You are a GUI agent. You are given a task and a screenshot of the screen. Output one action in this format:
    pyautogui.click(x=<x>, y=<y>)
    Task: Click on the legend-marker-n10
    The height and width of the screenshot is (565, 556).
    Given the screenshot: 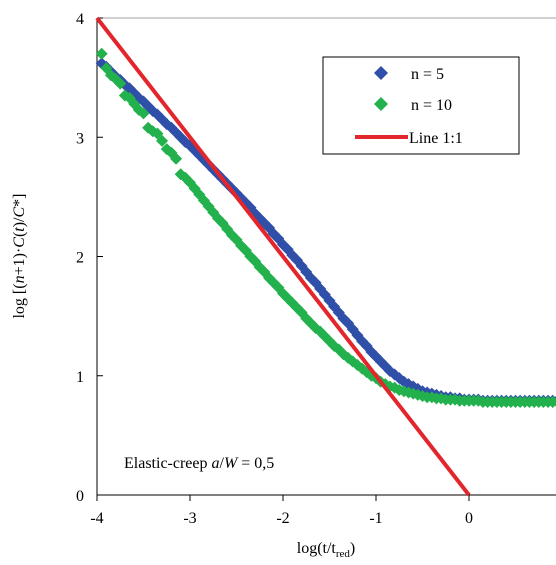 What is the action you would take?
    pyautogui.click(x=381, y=104)
    